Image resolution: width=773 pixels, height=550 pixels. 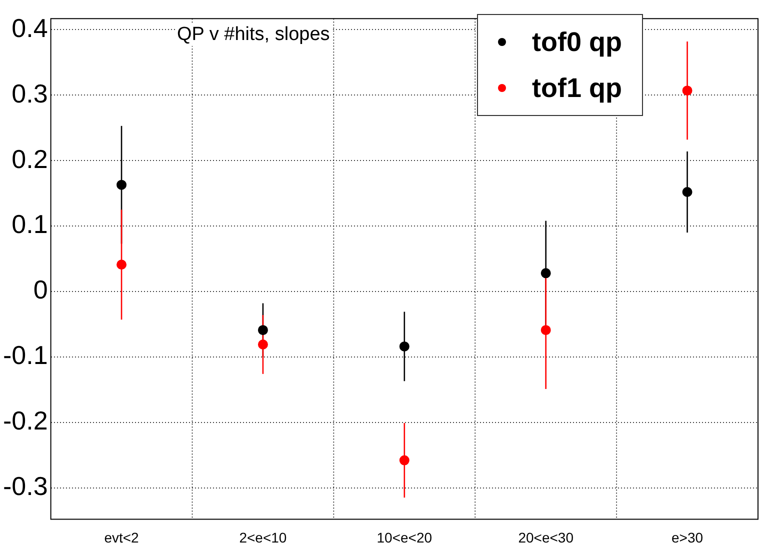 What do you see at coordinates (25, 421) in the screenshot?
I see `y-tick-label: -0.2` at bounding box center [25, 421].